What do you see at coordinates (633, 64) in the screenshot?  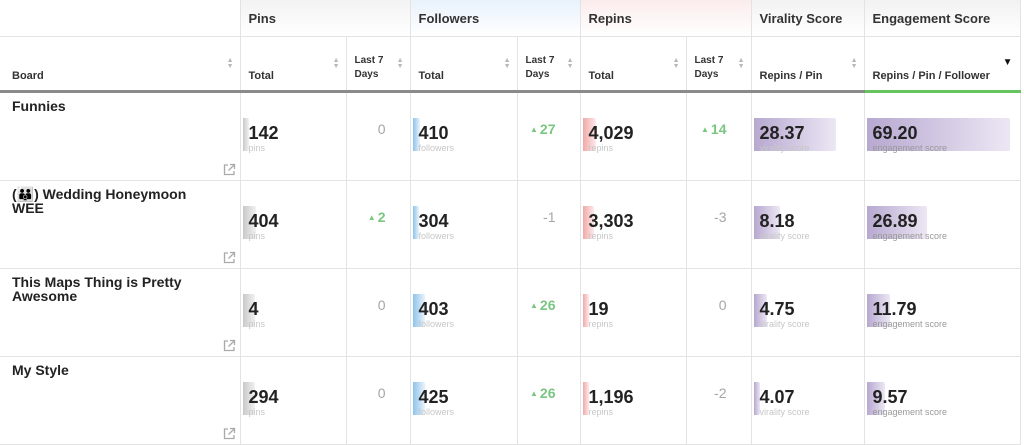 I see `column-header-repins-total: Total ▲ ▼` at bounding box center [633, 64].